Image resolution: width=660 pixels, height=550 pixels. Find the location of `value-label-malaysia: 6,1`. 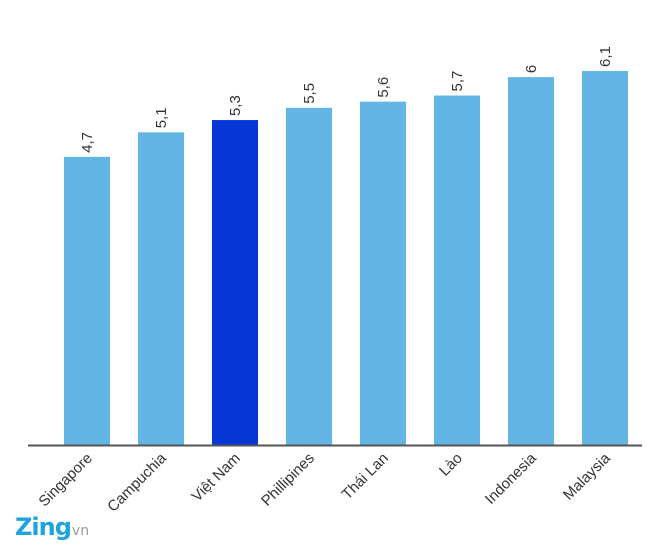

value-label-malaysia: 6,1 is located at coordinates (605, 56).